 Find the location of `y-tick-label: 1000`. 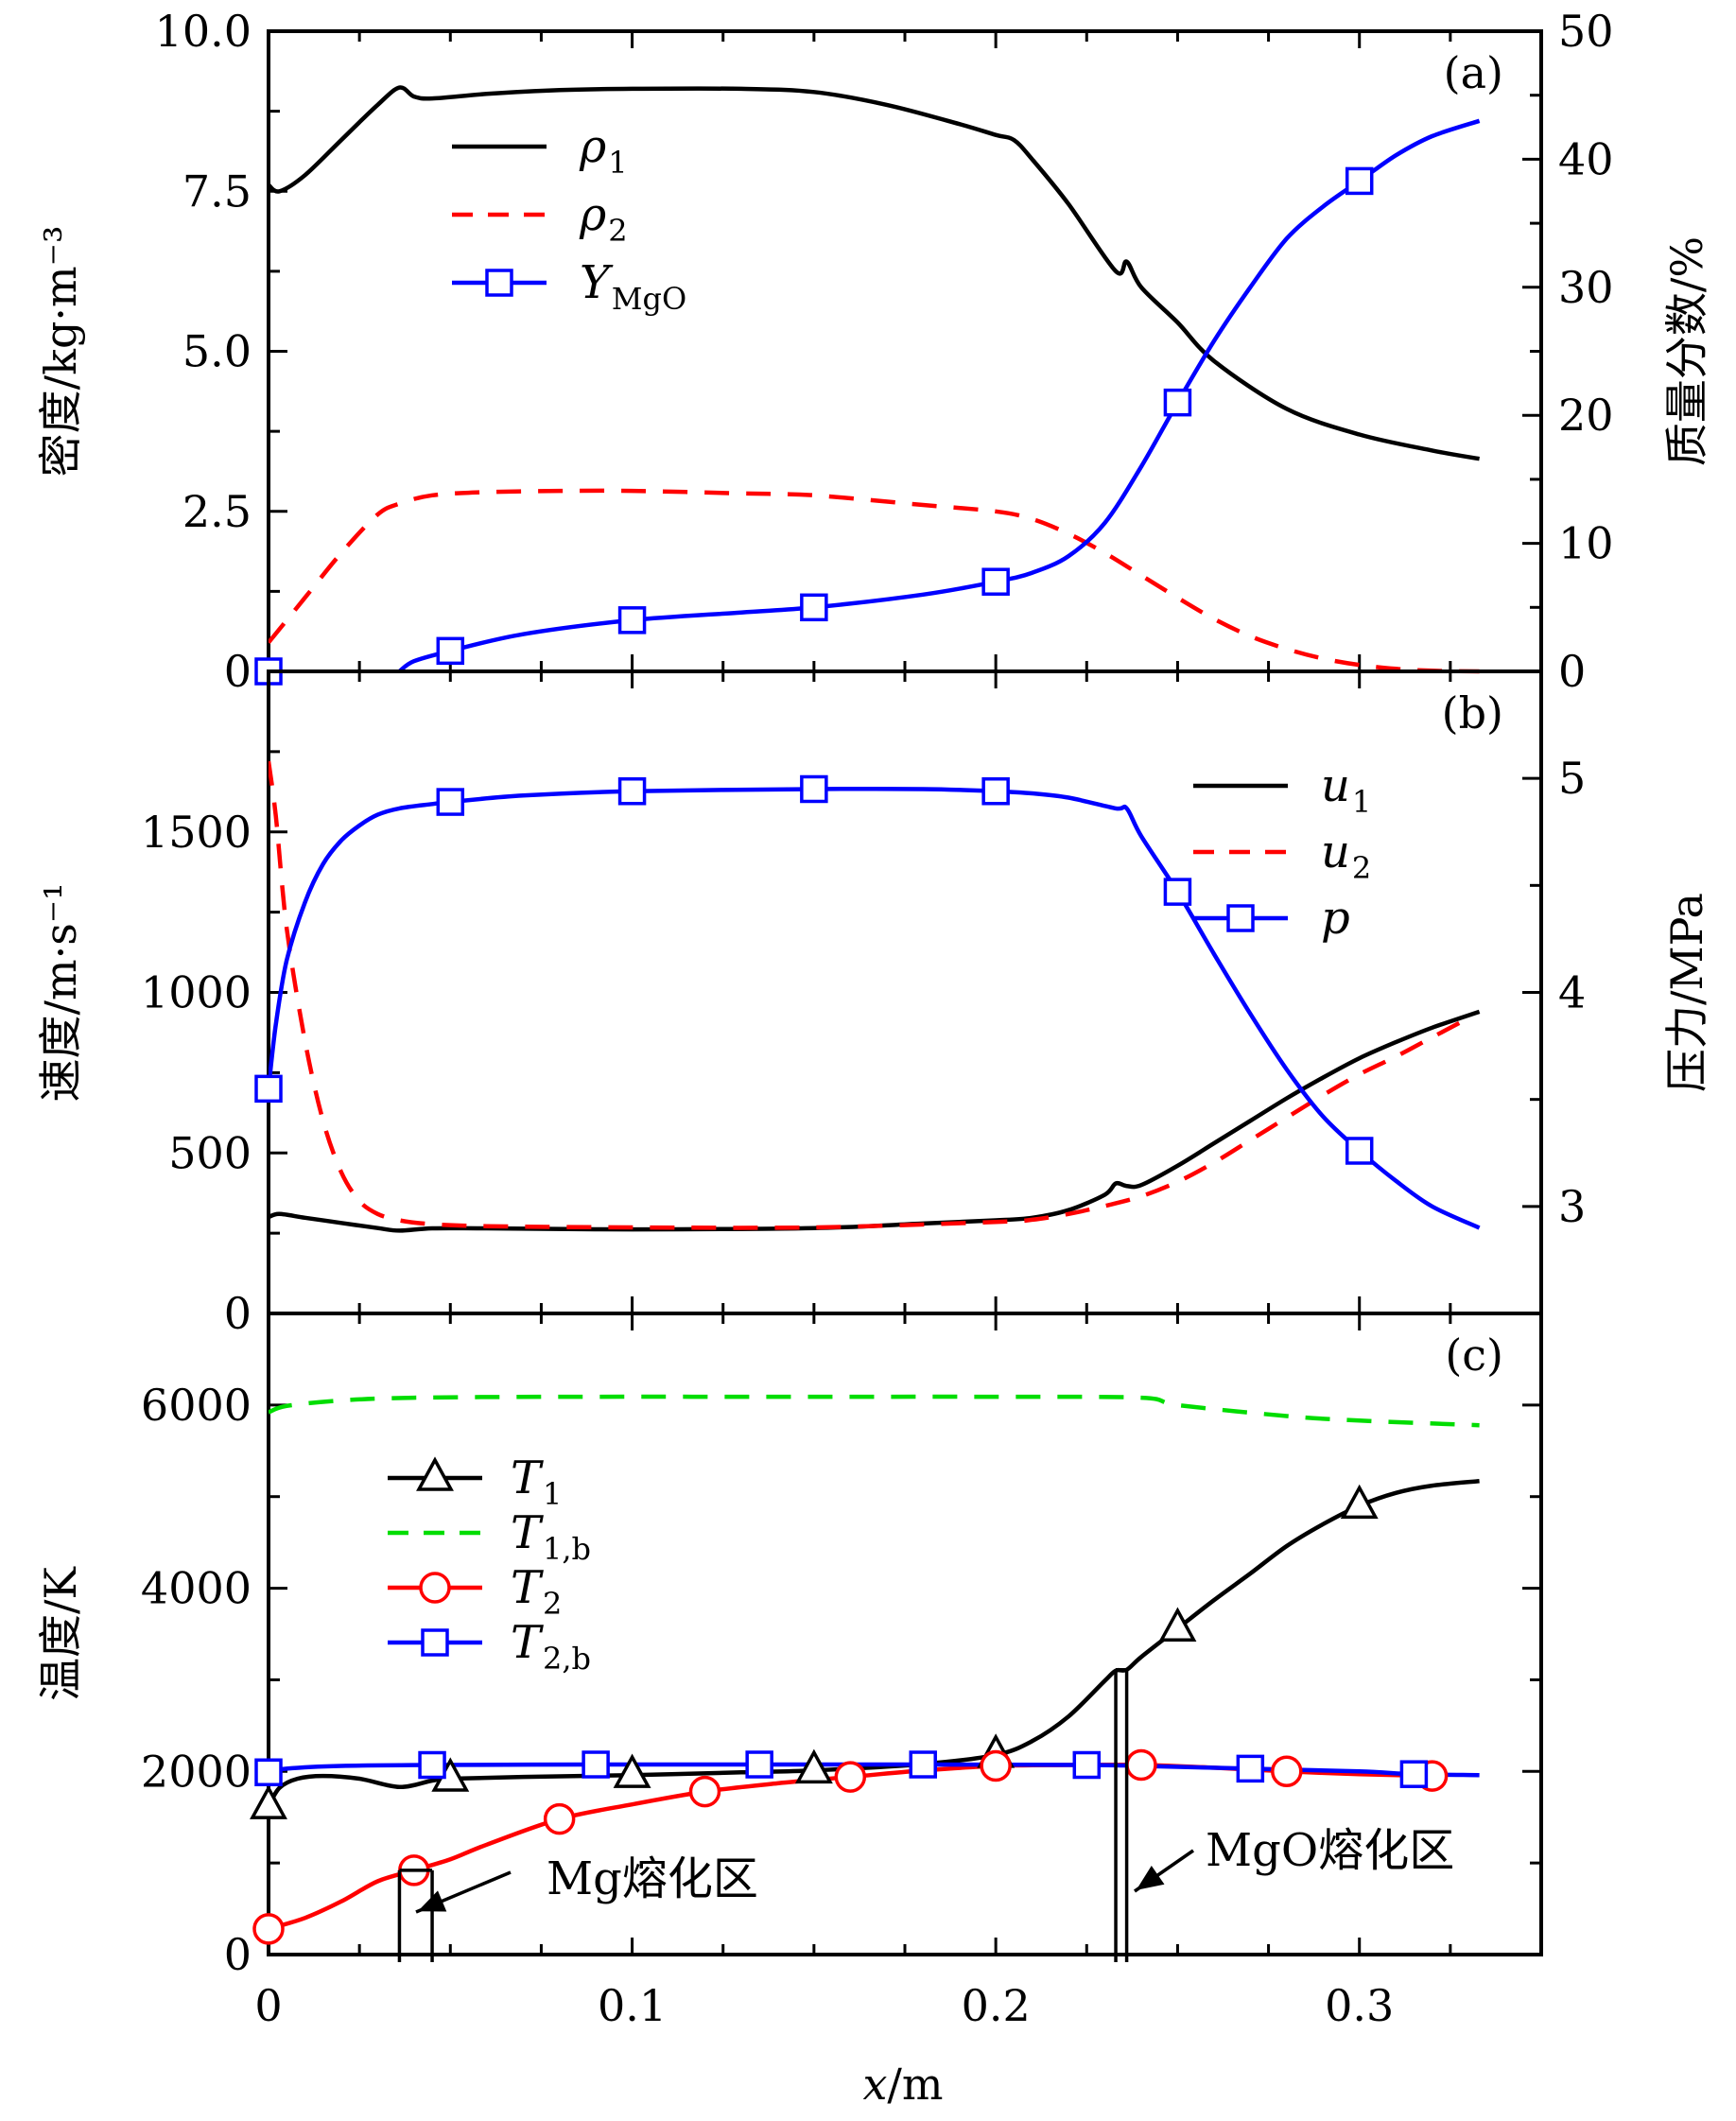

y-tick-label: 1000 is located at coordinates (196, 992).